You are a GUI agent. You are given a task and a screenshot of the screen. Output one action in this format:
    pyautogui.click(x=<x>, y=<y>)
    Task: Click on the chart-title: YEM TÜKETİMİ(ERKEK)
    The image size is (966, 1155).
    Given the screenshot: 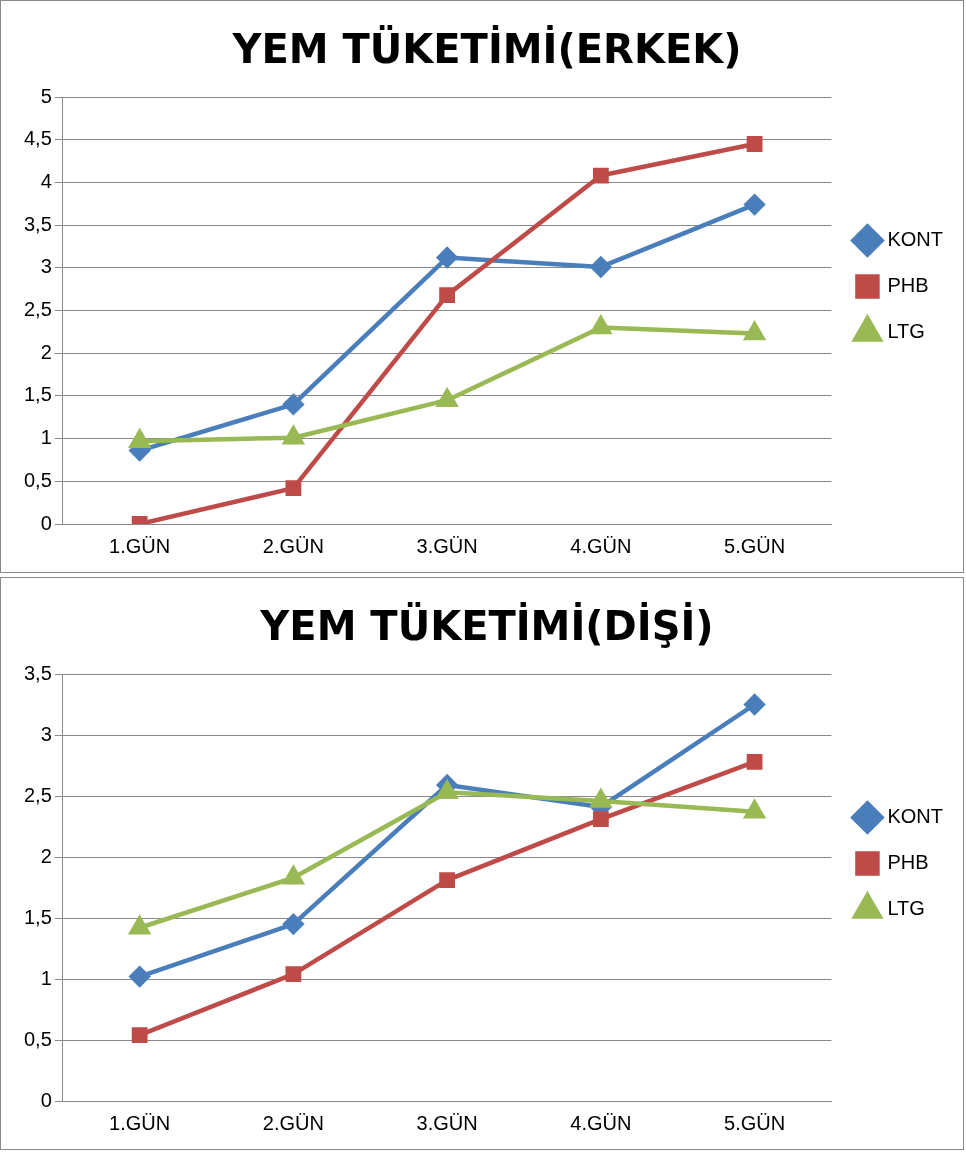 What is the action you would take?
    pyautogui.click(x=486, y=49)
    